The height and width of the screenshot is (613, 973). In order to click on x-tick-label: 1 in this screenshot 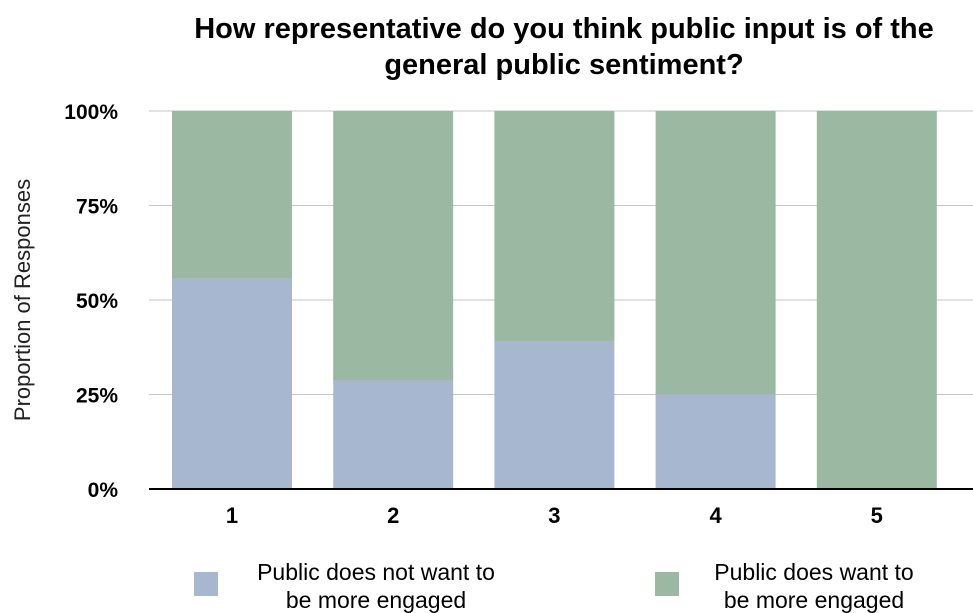, I will do `click(232, 515)`.